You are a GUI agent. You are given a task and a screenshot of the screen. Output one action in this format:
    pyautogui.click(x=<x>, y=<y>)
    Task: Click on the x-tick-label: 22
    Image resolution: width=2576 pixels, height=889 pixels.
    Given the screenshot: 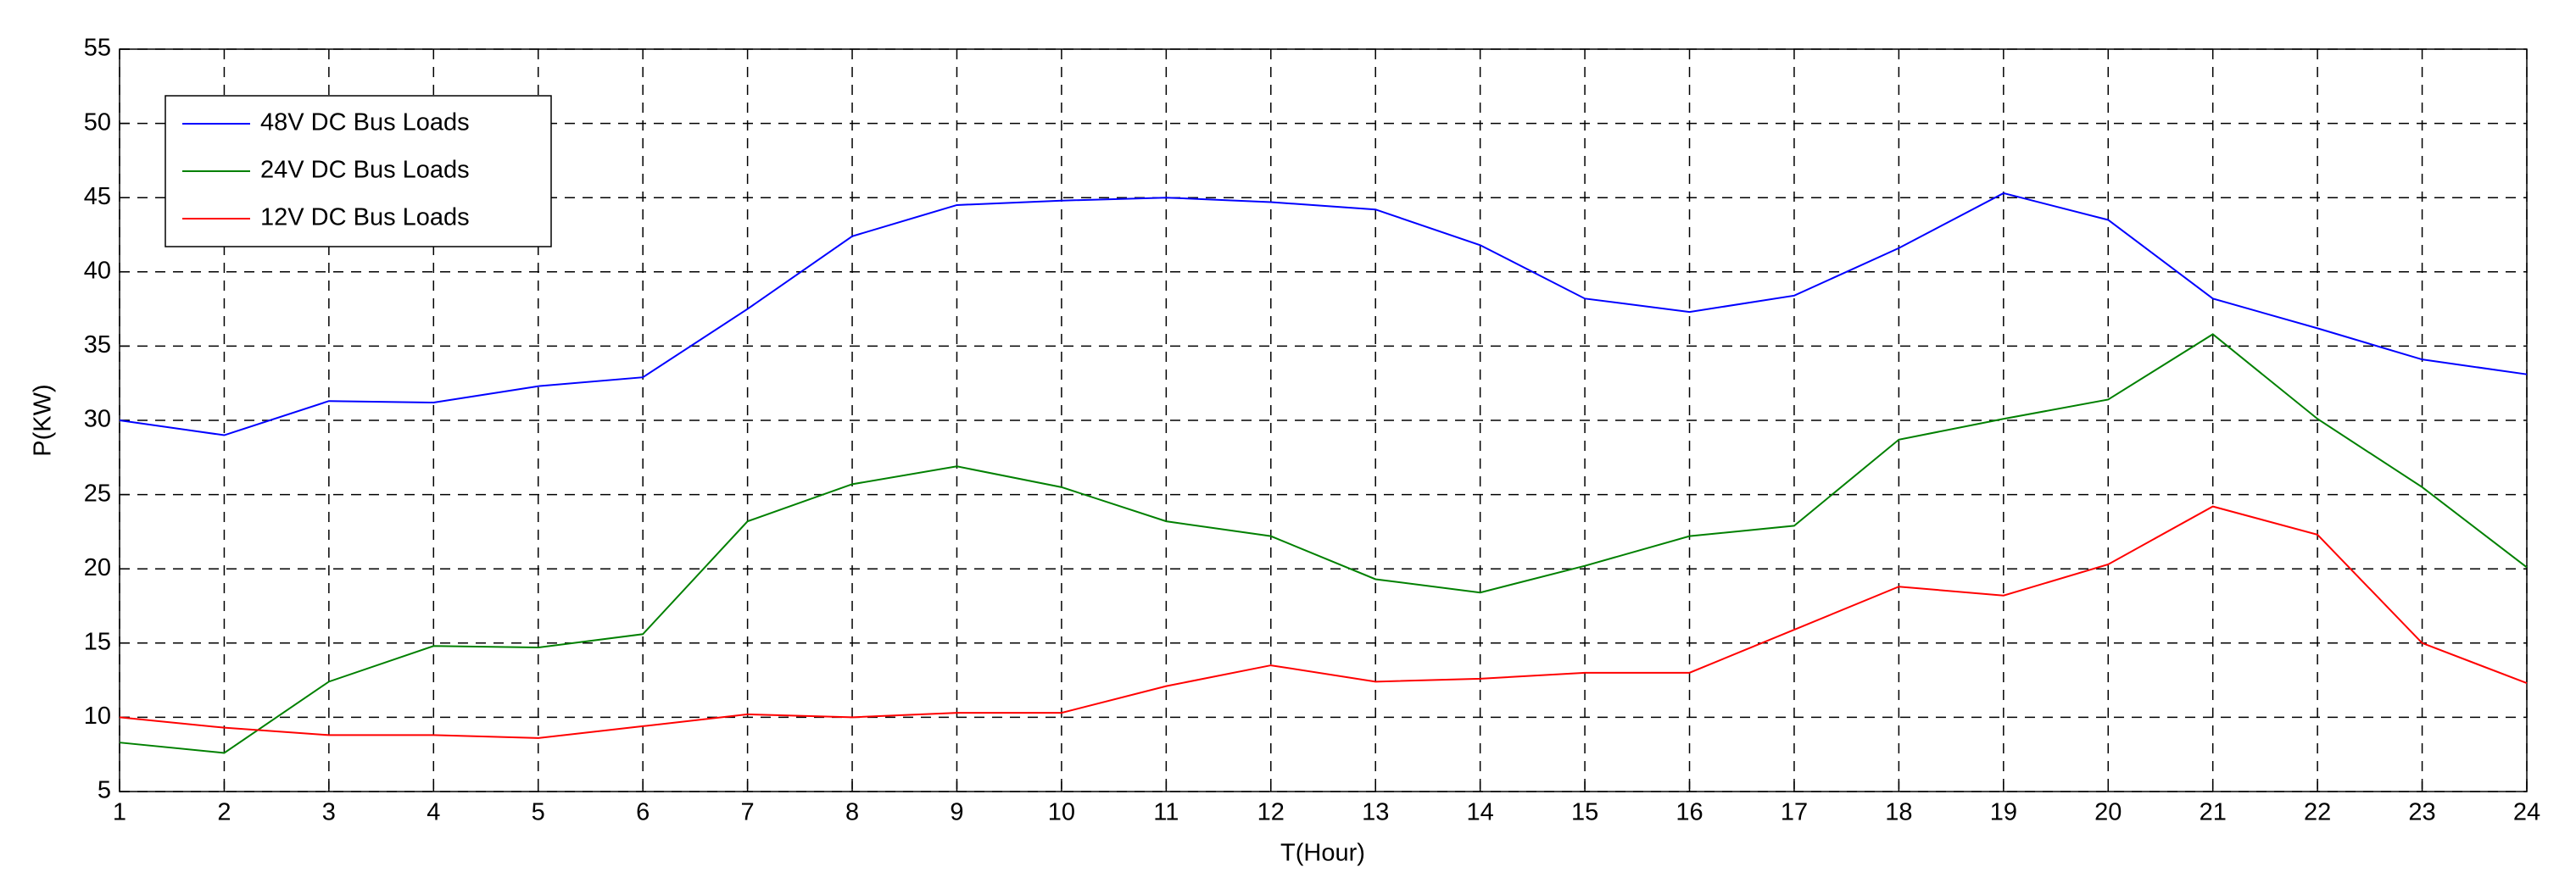 What is the action you would take?
    pyautogui.click(x=2317, y=812)
    